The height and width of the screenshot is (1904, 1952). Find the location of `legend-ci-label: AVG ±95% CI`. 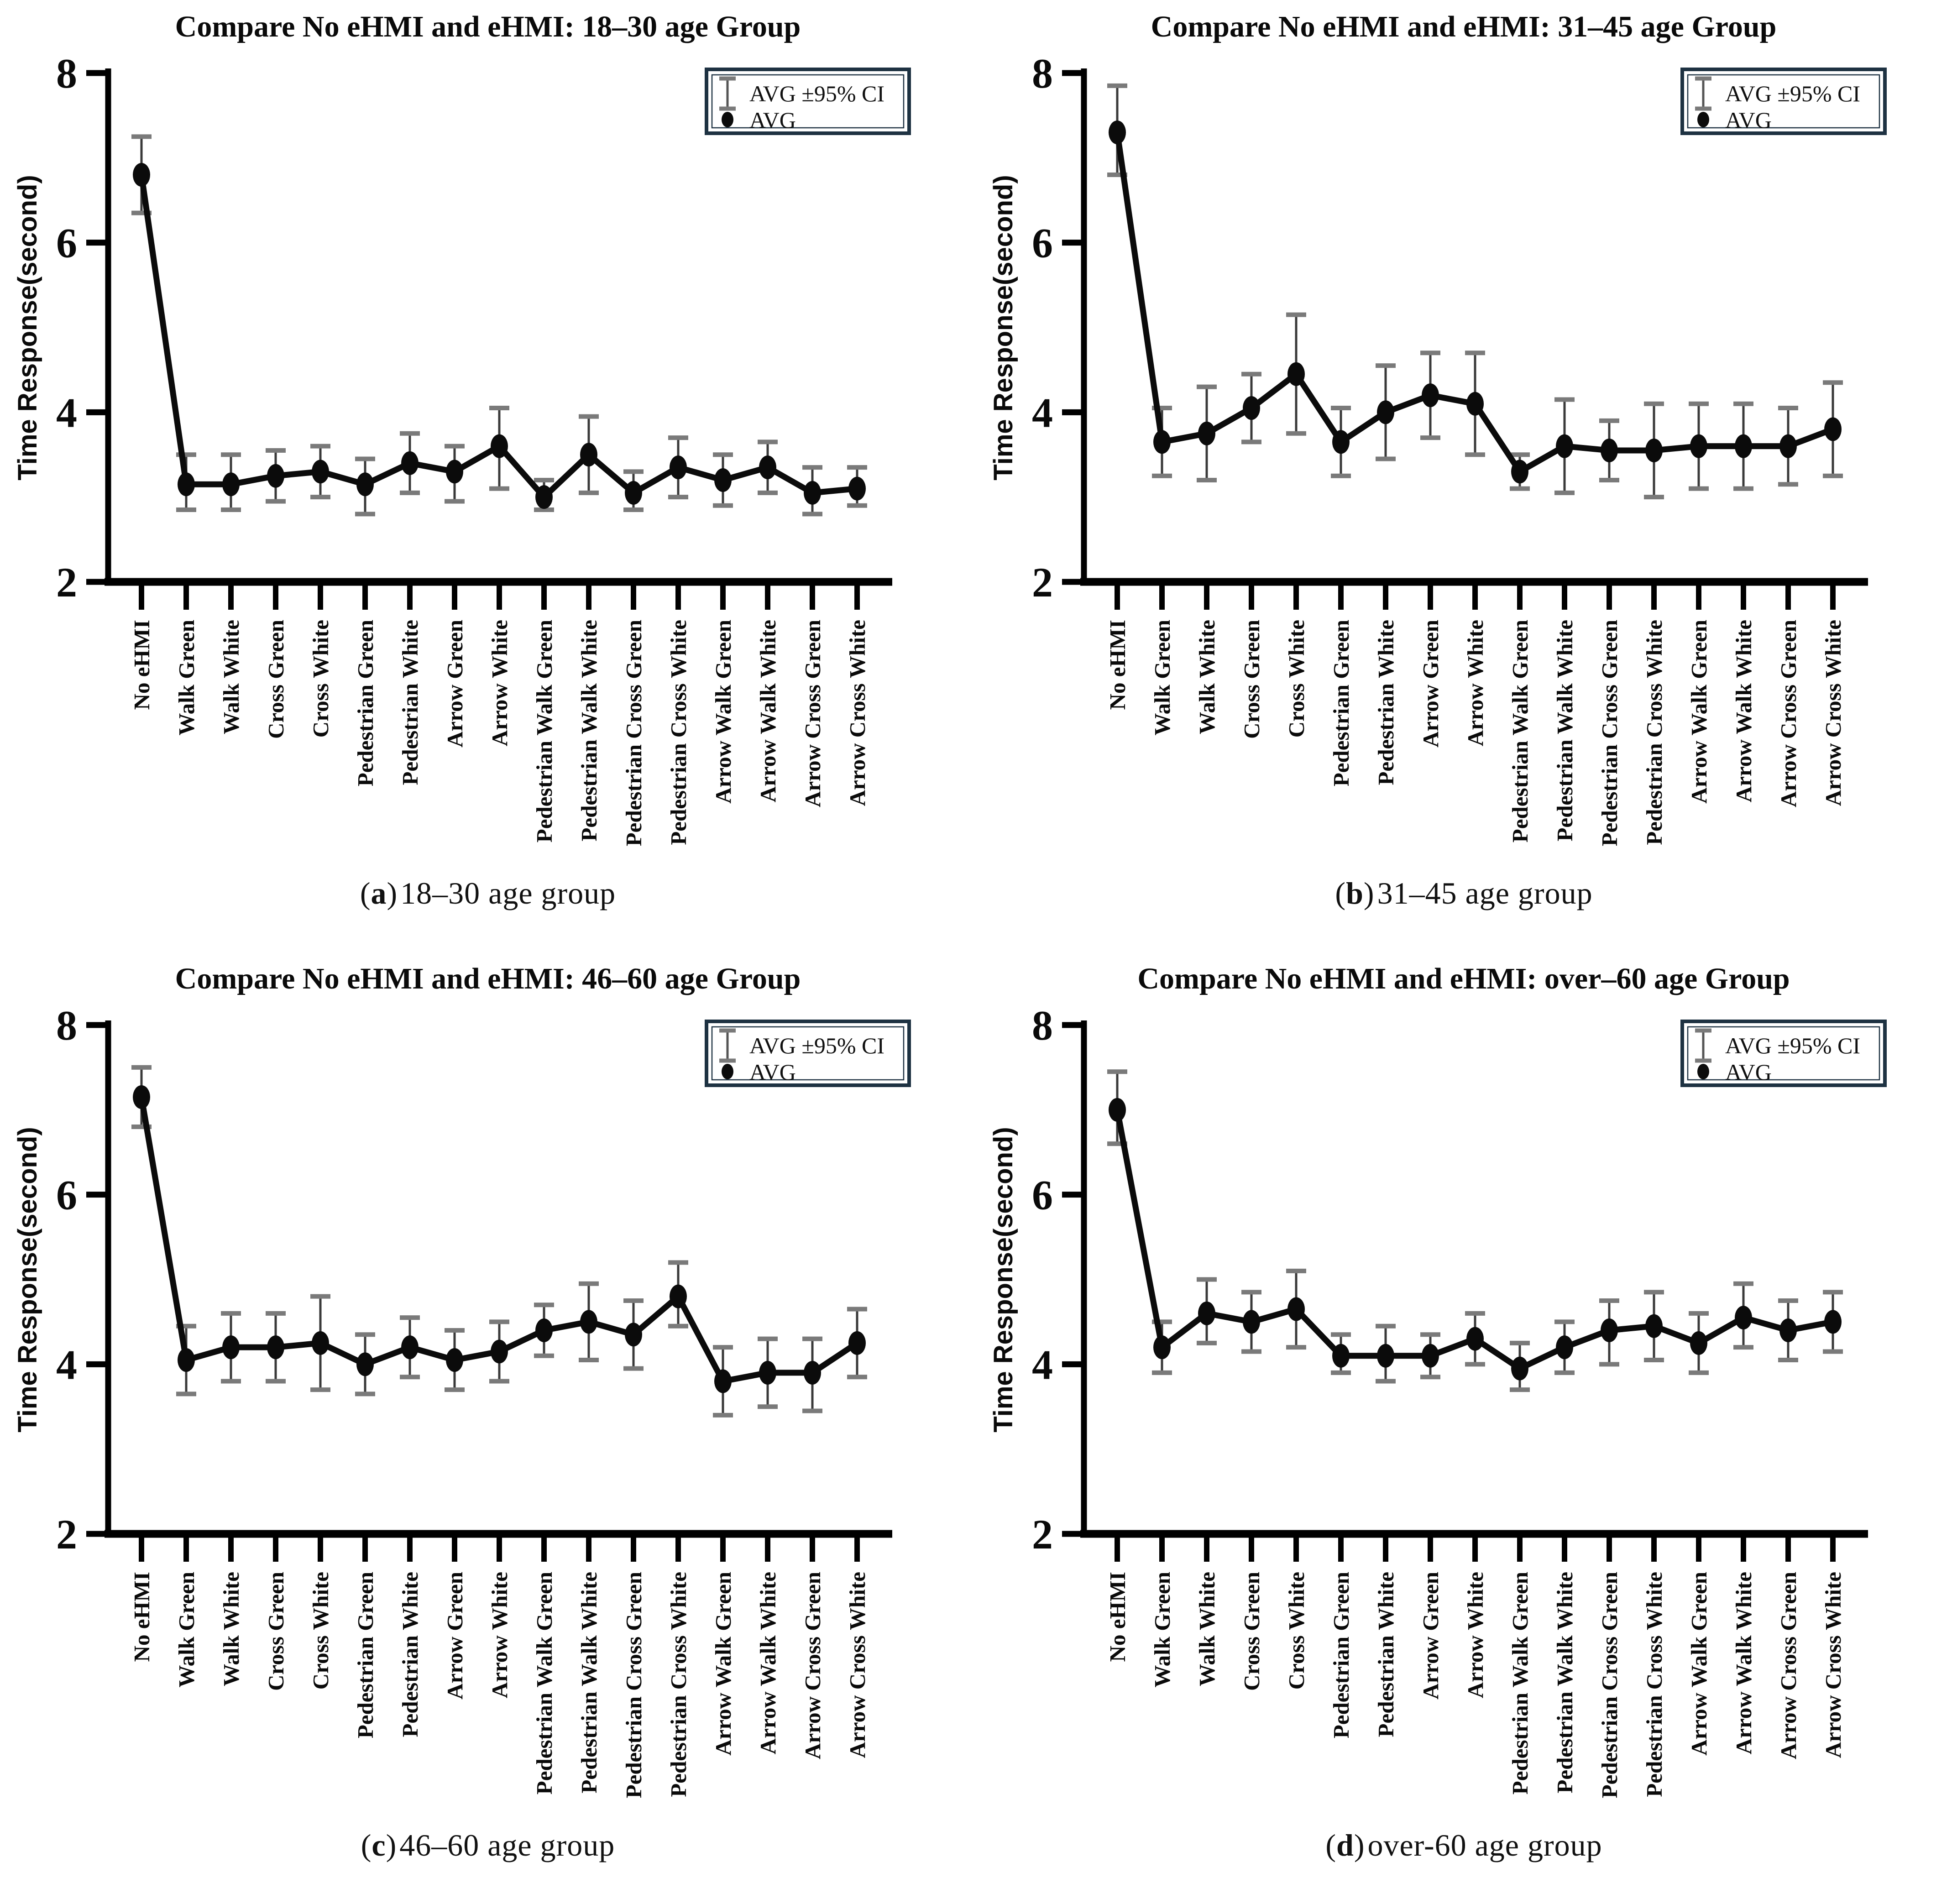

legend-ci-label: AVG ±95% CI is located at coordinates (816, 1045).